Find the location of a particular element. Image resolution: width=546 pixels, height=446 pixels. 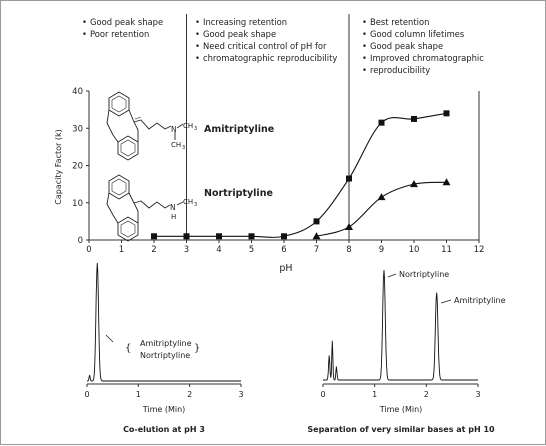

x-tick-label: 0 is located at coordinates (88, 250).